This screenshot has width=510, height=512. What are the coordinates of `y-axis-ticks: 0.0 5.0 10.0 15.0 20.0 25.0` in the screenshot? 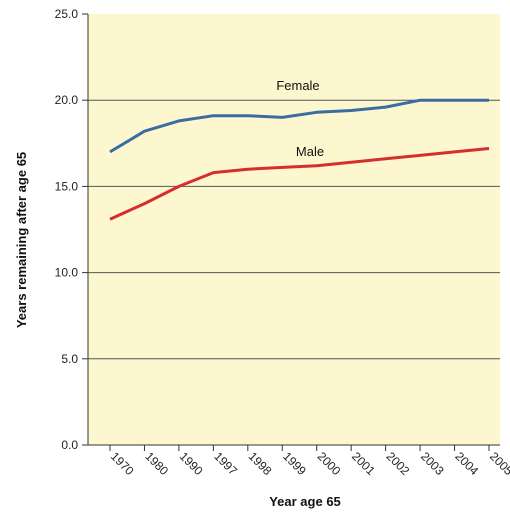 It's located at (71, 229).